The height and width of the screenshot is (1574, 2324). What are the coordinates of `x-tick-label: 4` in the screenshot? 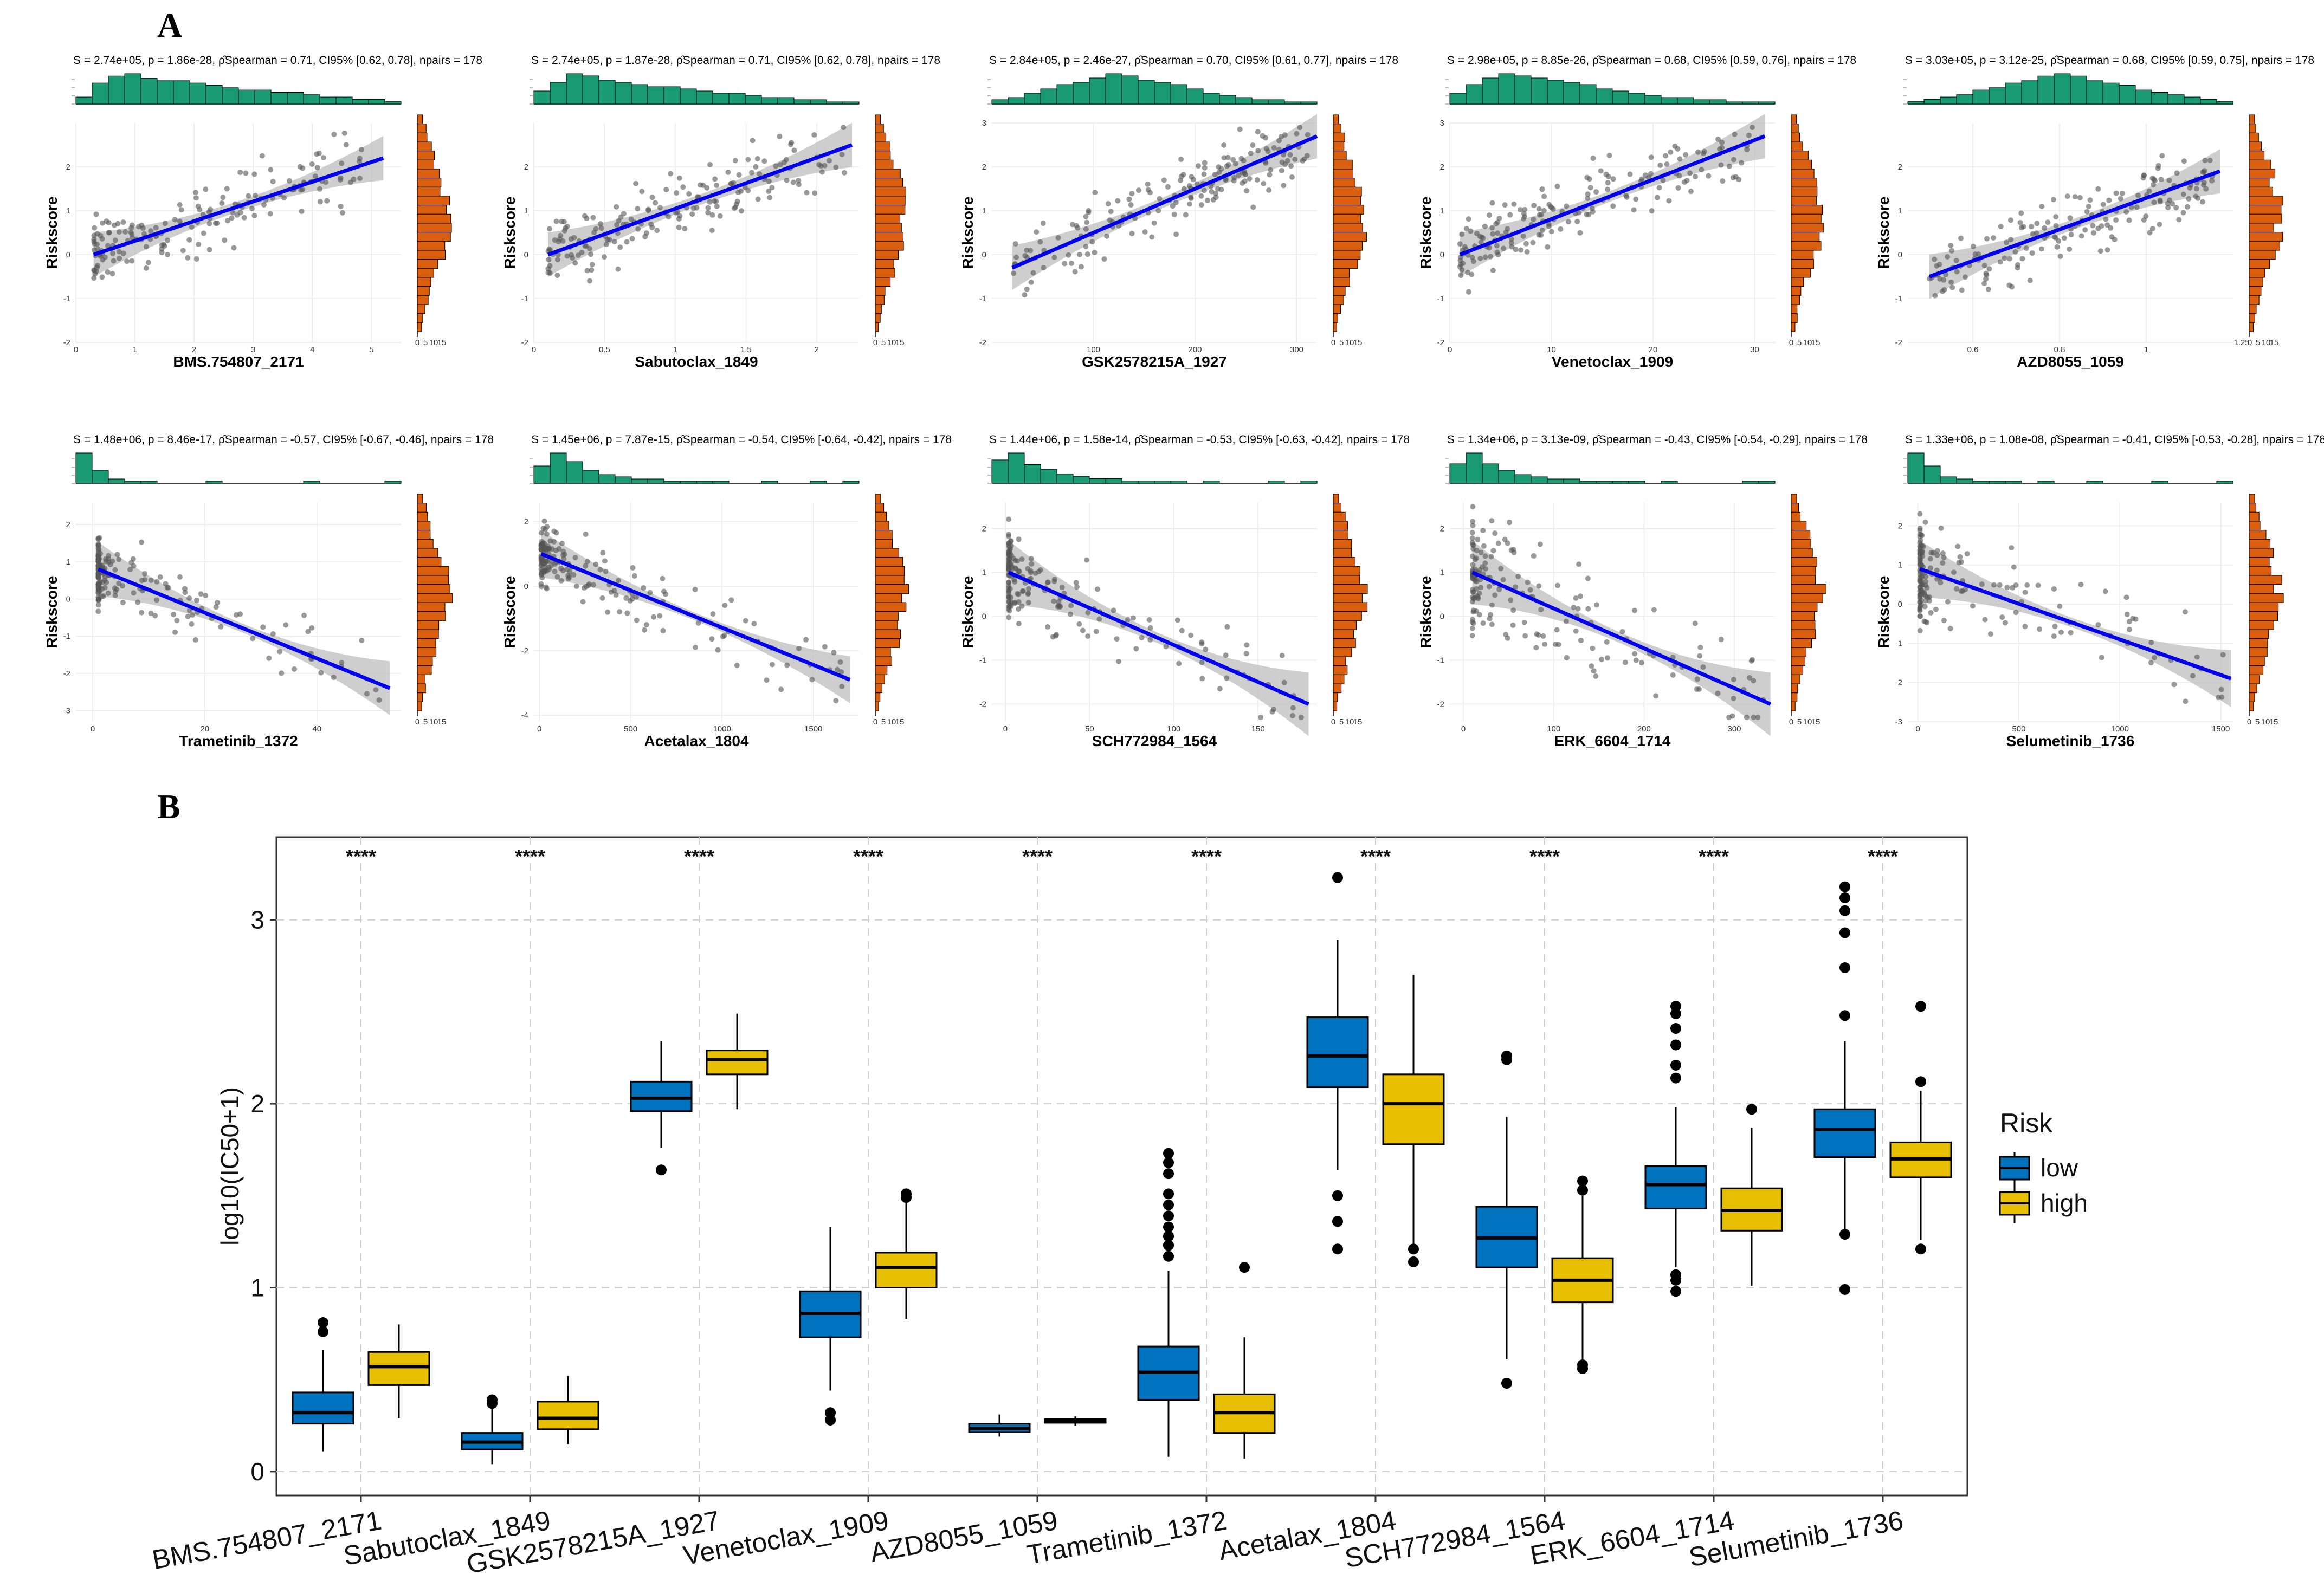 It's located at (312, 349).